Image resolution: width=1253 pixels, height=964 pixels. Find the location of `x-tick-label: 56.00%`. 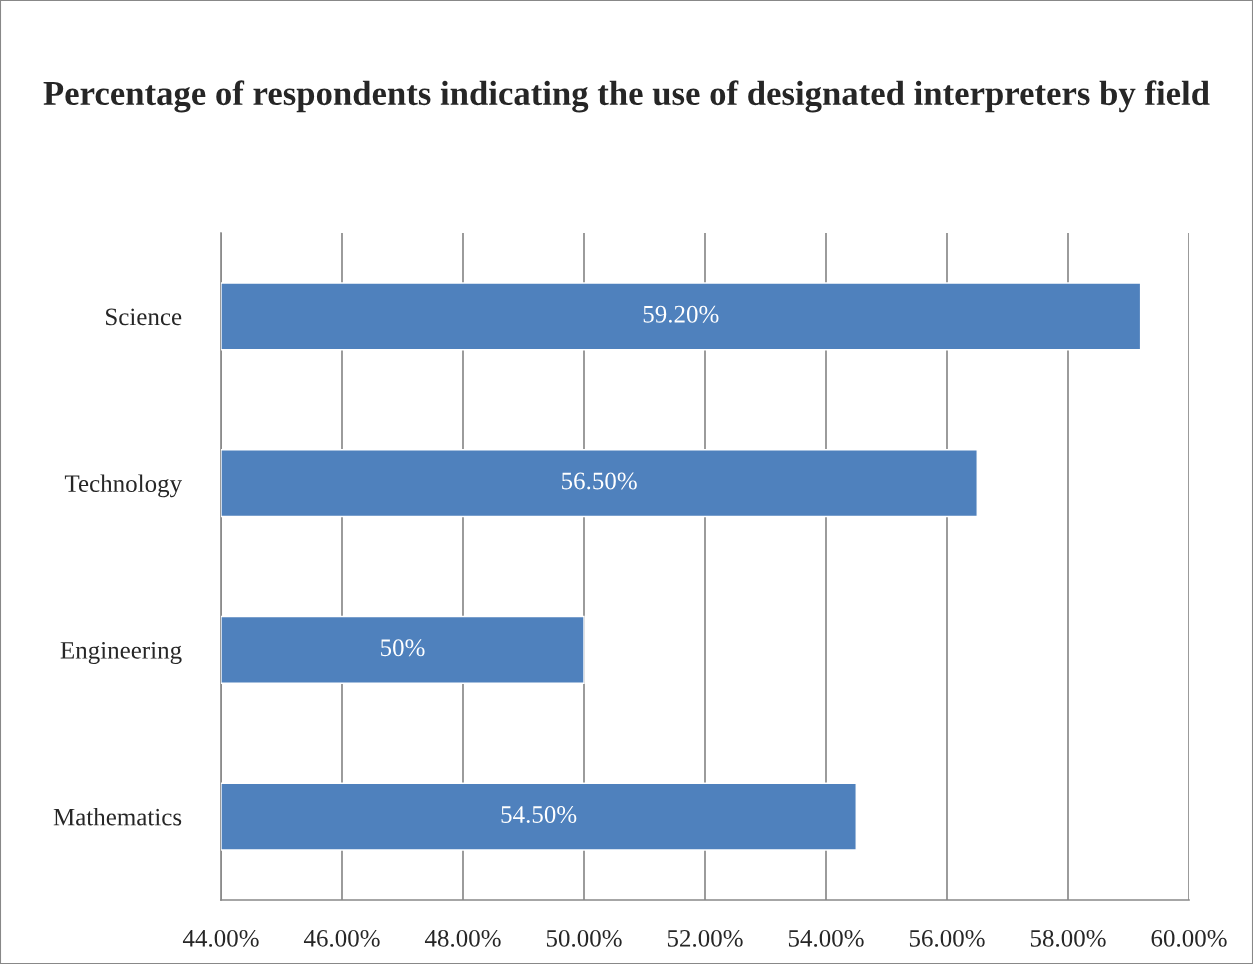

x-tick-label: 56.00% is located at coordinates (947, 938).